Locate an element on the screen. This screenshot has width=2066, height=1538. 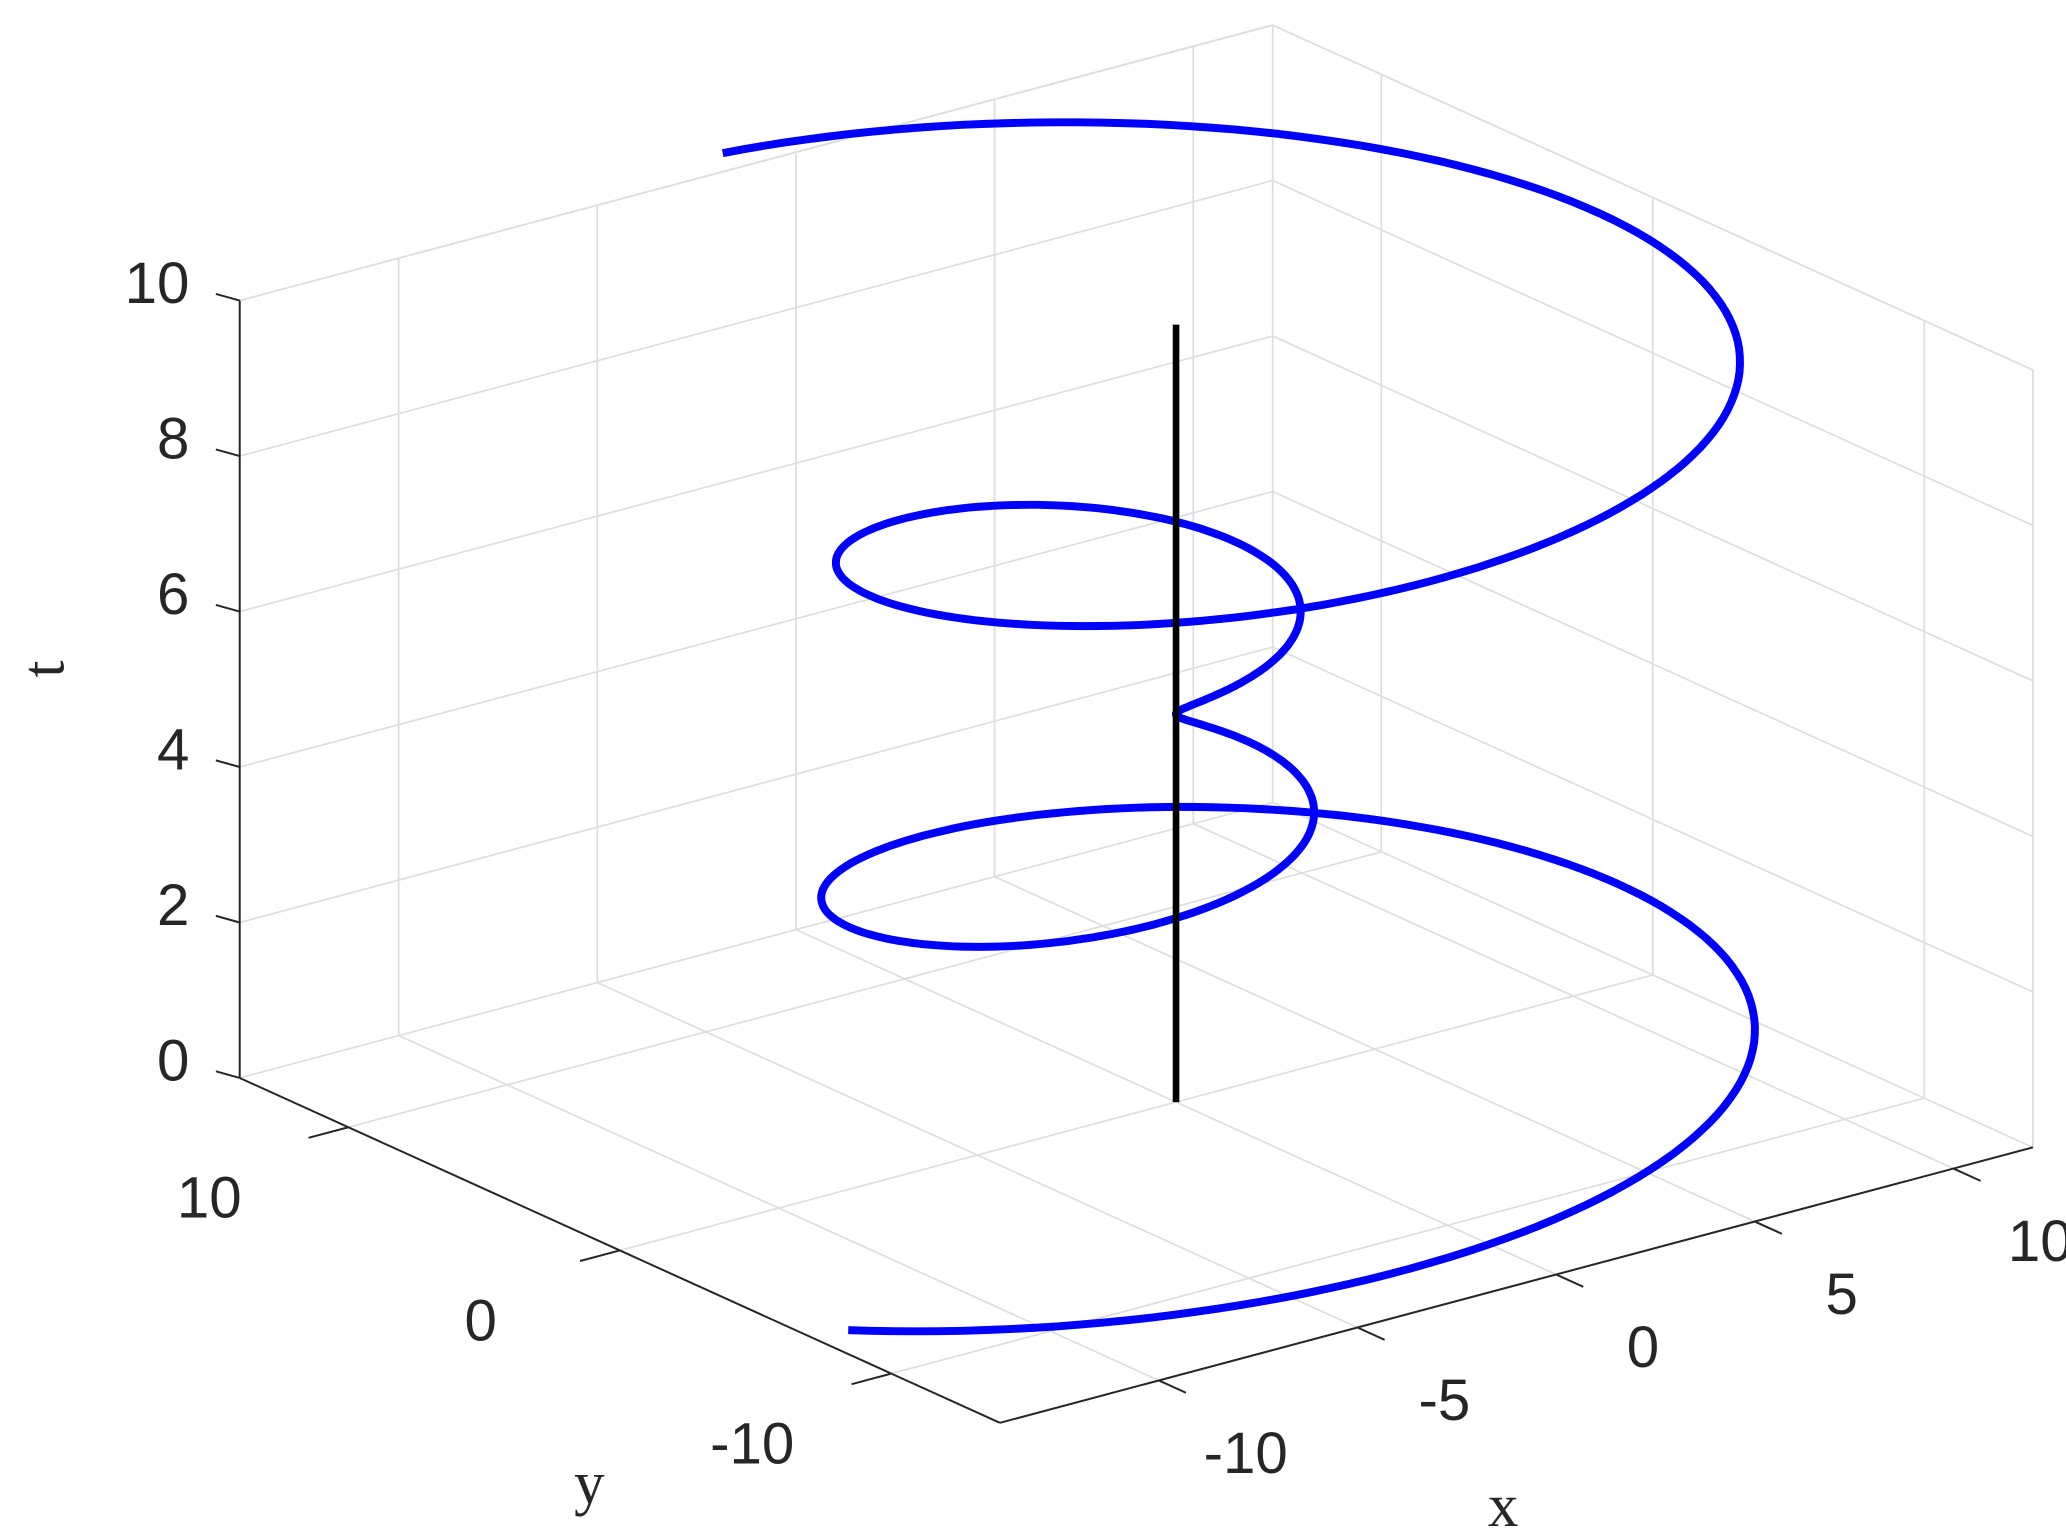
z-tick-label: 4 is located at coordinates (173, 750).